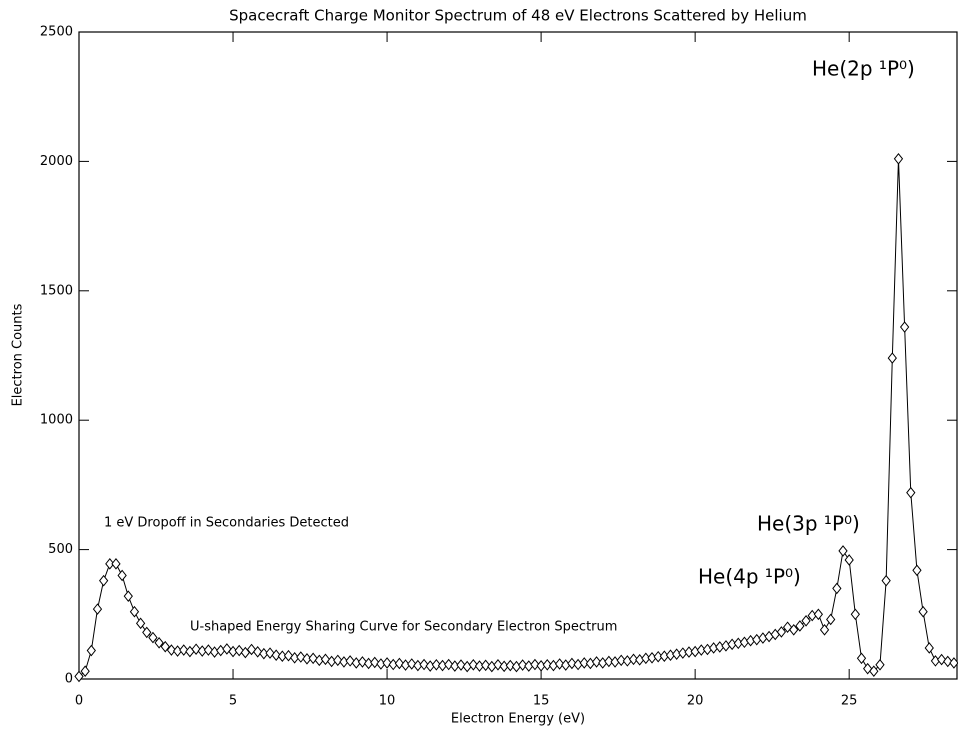 The width and height of the screenshot is (958, 730). I want to click on y-tick-label: 2000, so click(56, 161).